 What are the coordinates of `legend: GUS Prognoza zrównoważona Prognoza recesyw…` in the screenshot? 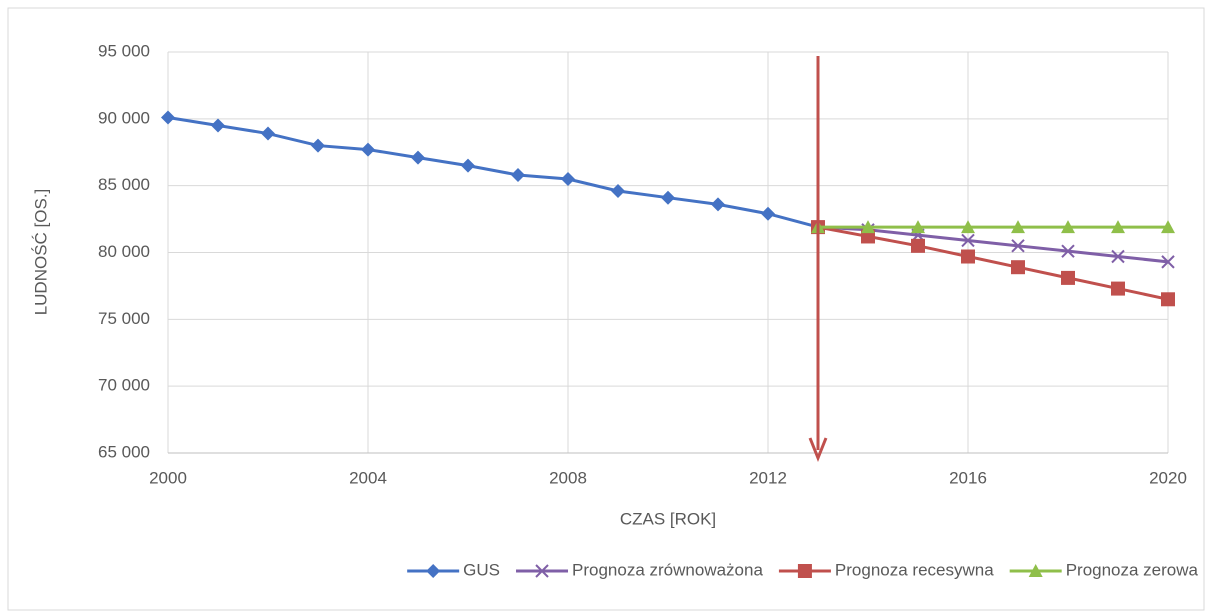 It's located at (803, 569).